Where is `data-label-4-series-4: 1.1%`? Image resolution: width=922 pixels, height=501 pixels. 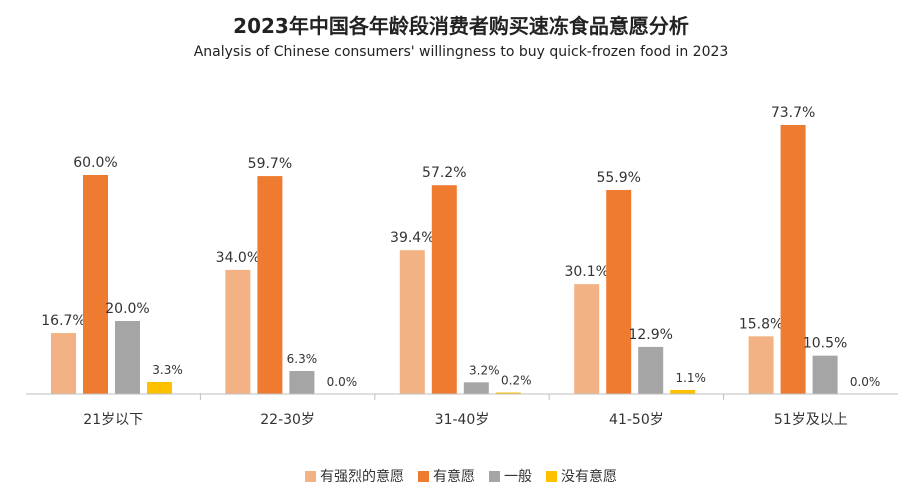 data-label-4-series-4: 1.1% is located at coordinates (690, 378).